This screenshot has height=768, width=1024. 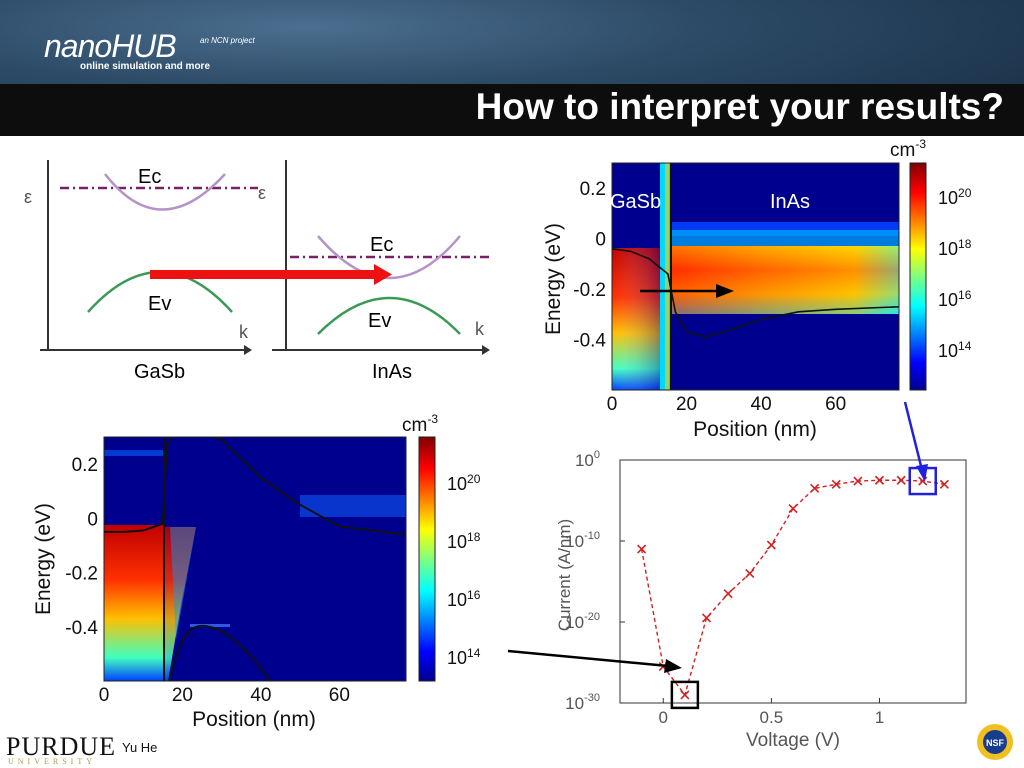 I want to click on iv-ylabel: Current (A/nm), so click(x=564, y=575).